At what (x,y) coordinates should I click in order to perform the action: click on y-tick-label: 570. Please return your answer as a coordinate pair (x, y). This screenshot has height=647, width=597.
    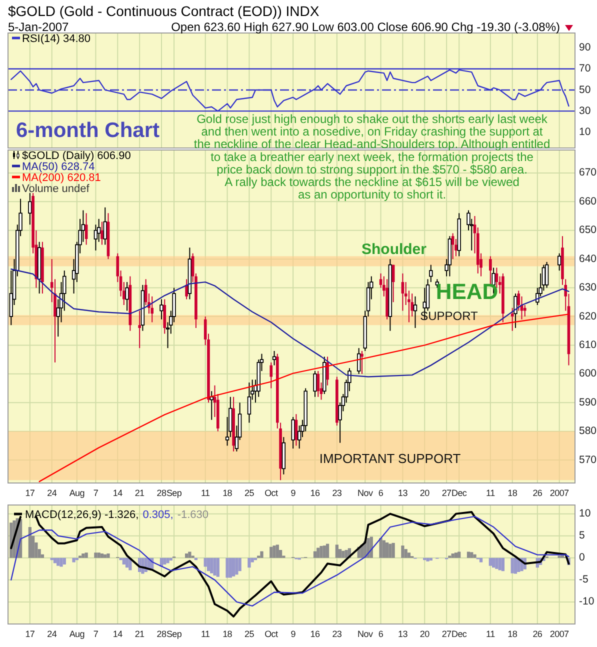
    Looking at the image, I should click on (588, 460).